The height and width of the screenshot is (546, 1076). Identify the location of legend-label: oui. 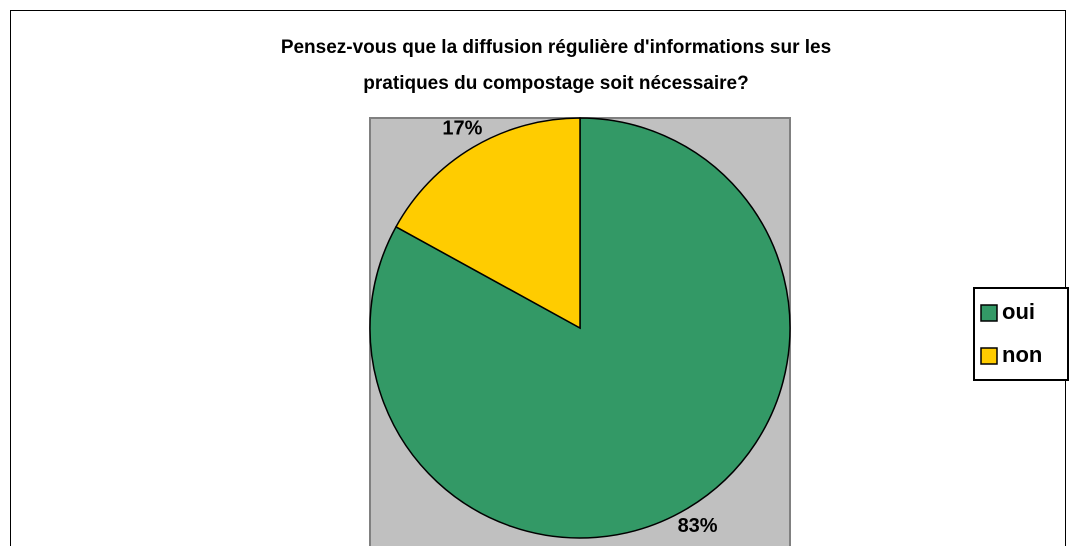
(1018, 311).